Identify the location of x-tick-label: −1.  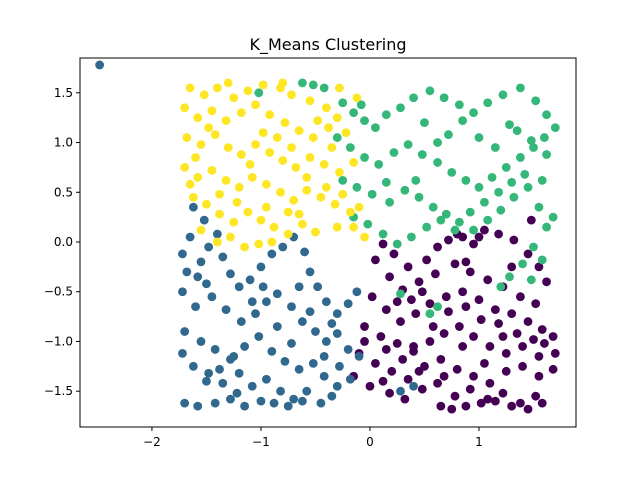
(261, 442).